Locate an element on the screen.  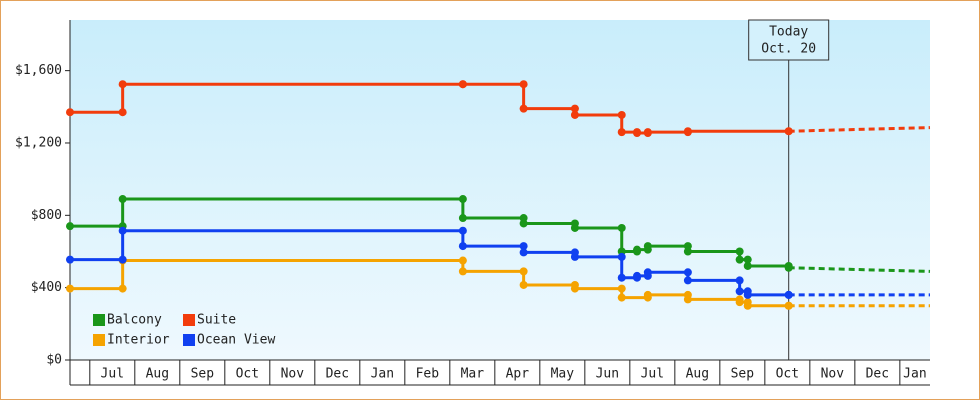
x-tick-label: May is located at coordinates (563, 374).